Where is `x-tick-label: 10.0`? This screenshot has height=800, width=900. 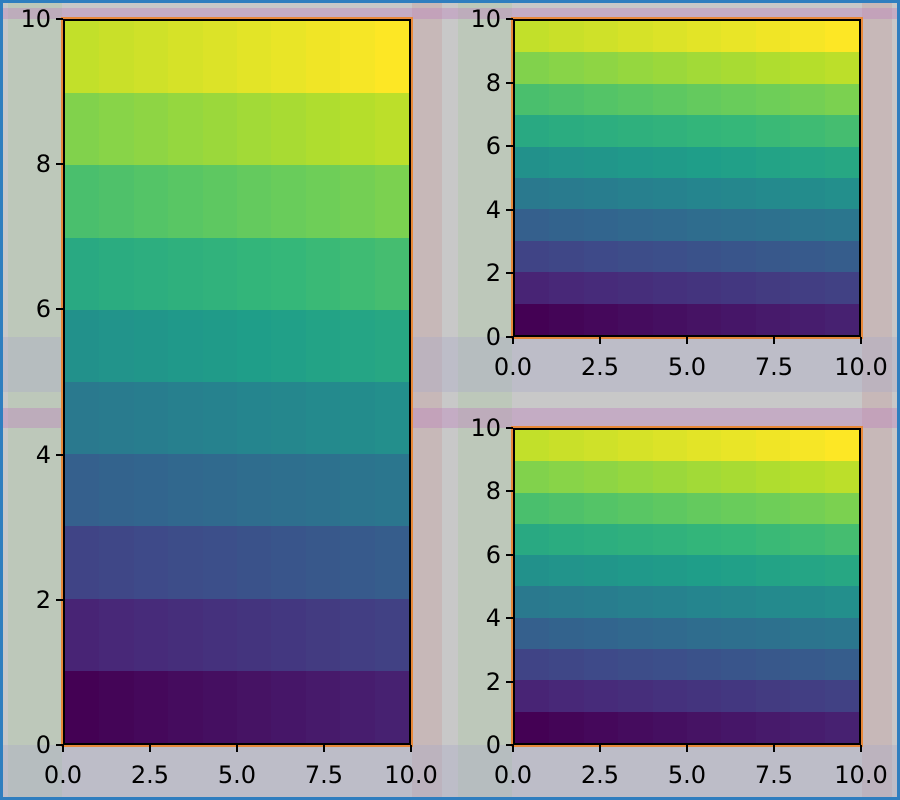
x-tick-label: 10.0 is located at coordinates (861, 367).